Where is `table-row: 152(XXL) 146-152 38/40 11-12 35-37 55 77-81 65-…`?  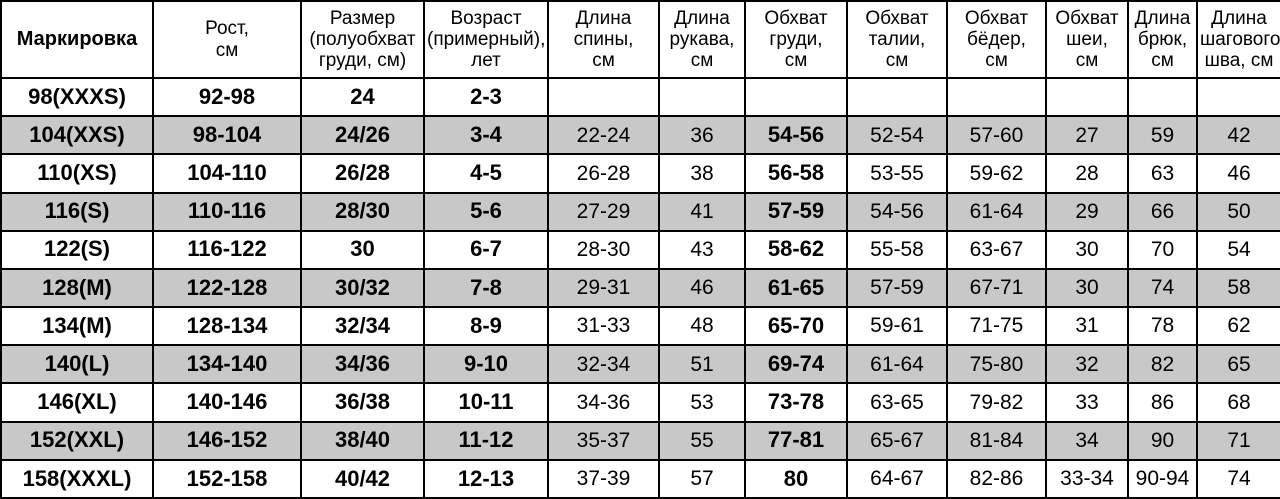
table-row: 152(XXL) 146-152 38/40 11-12 35-37 55 77-81 65-… is located at coordinates (640, 440).